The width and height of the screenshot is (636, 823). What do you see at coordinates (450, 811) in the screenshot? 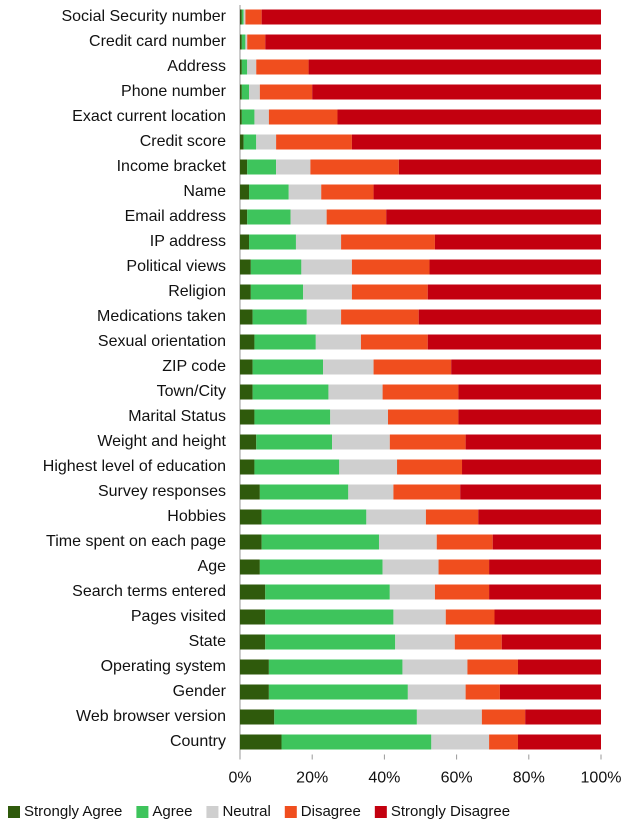
I see `legend-label: Strongly Disagree` at bounding box center [450, 811].